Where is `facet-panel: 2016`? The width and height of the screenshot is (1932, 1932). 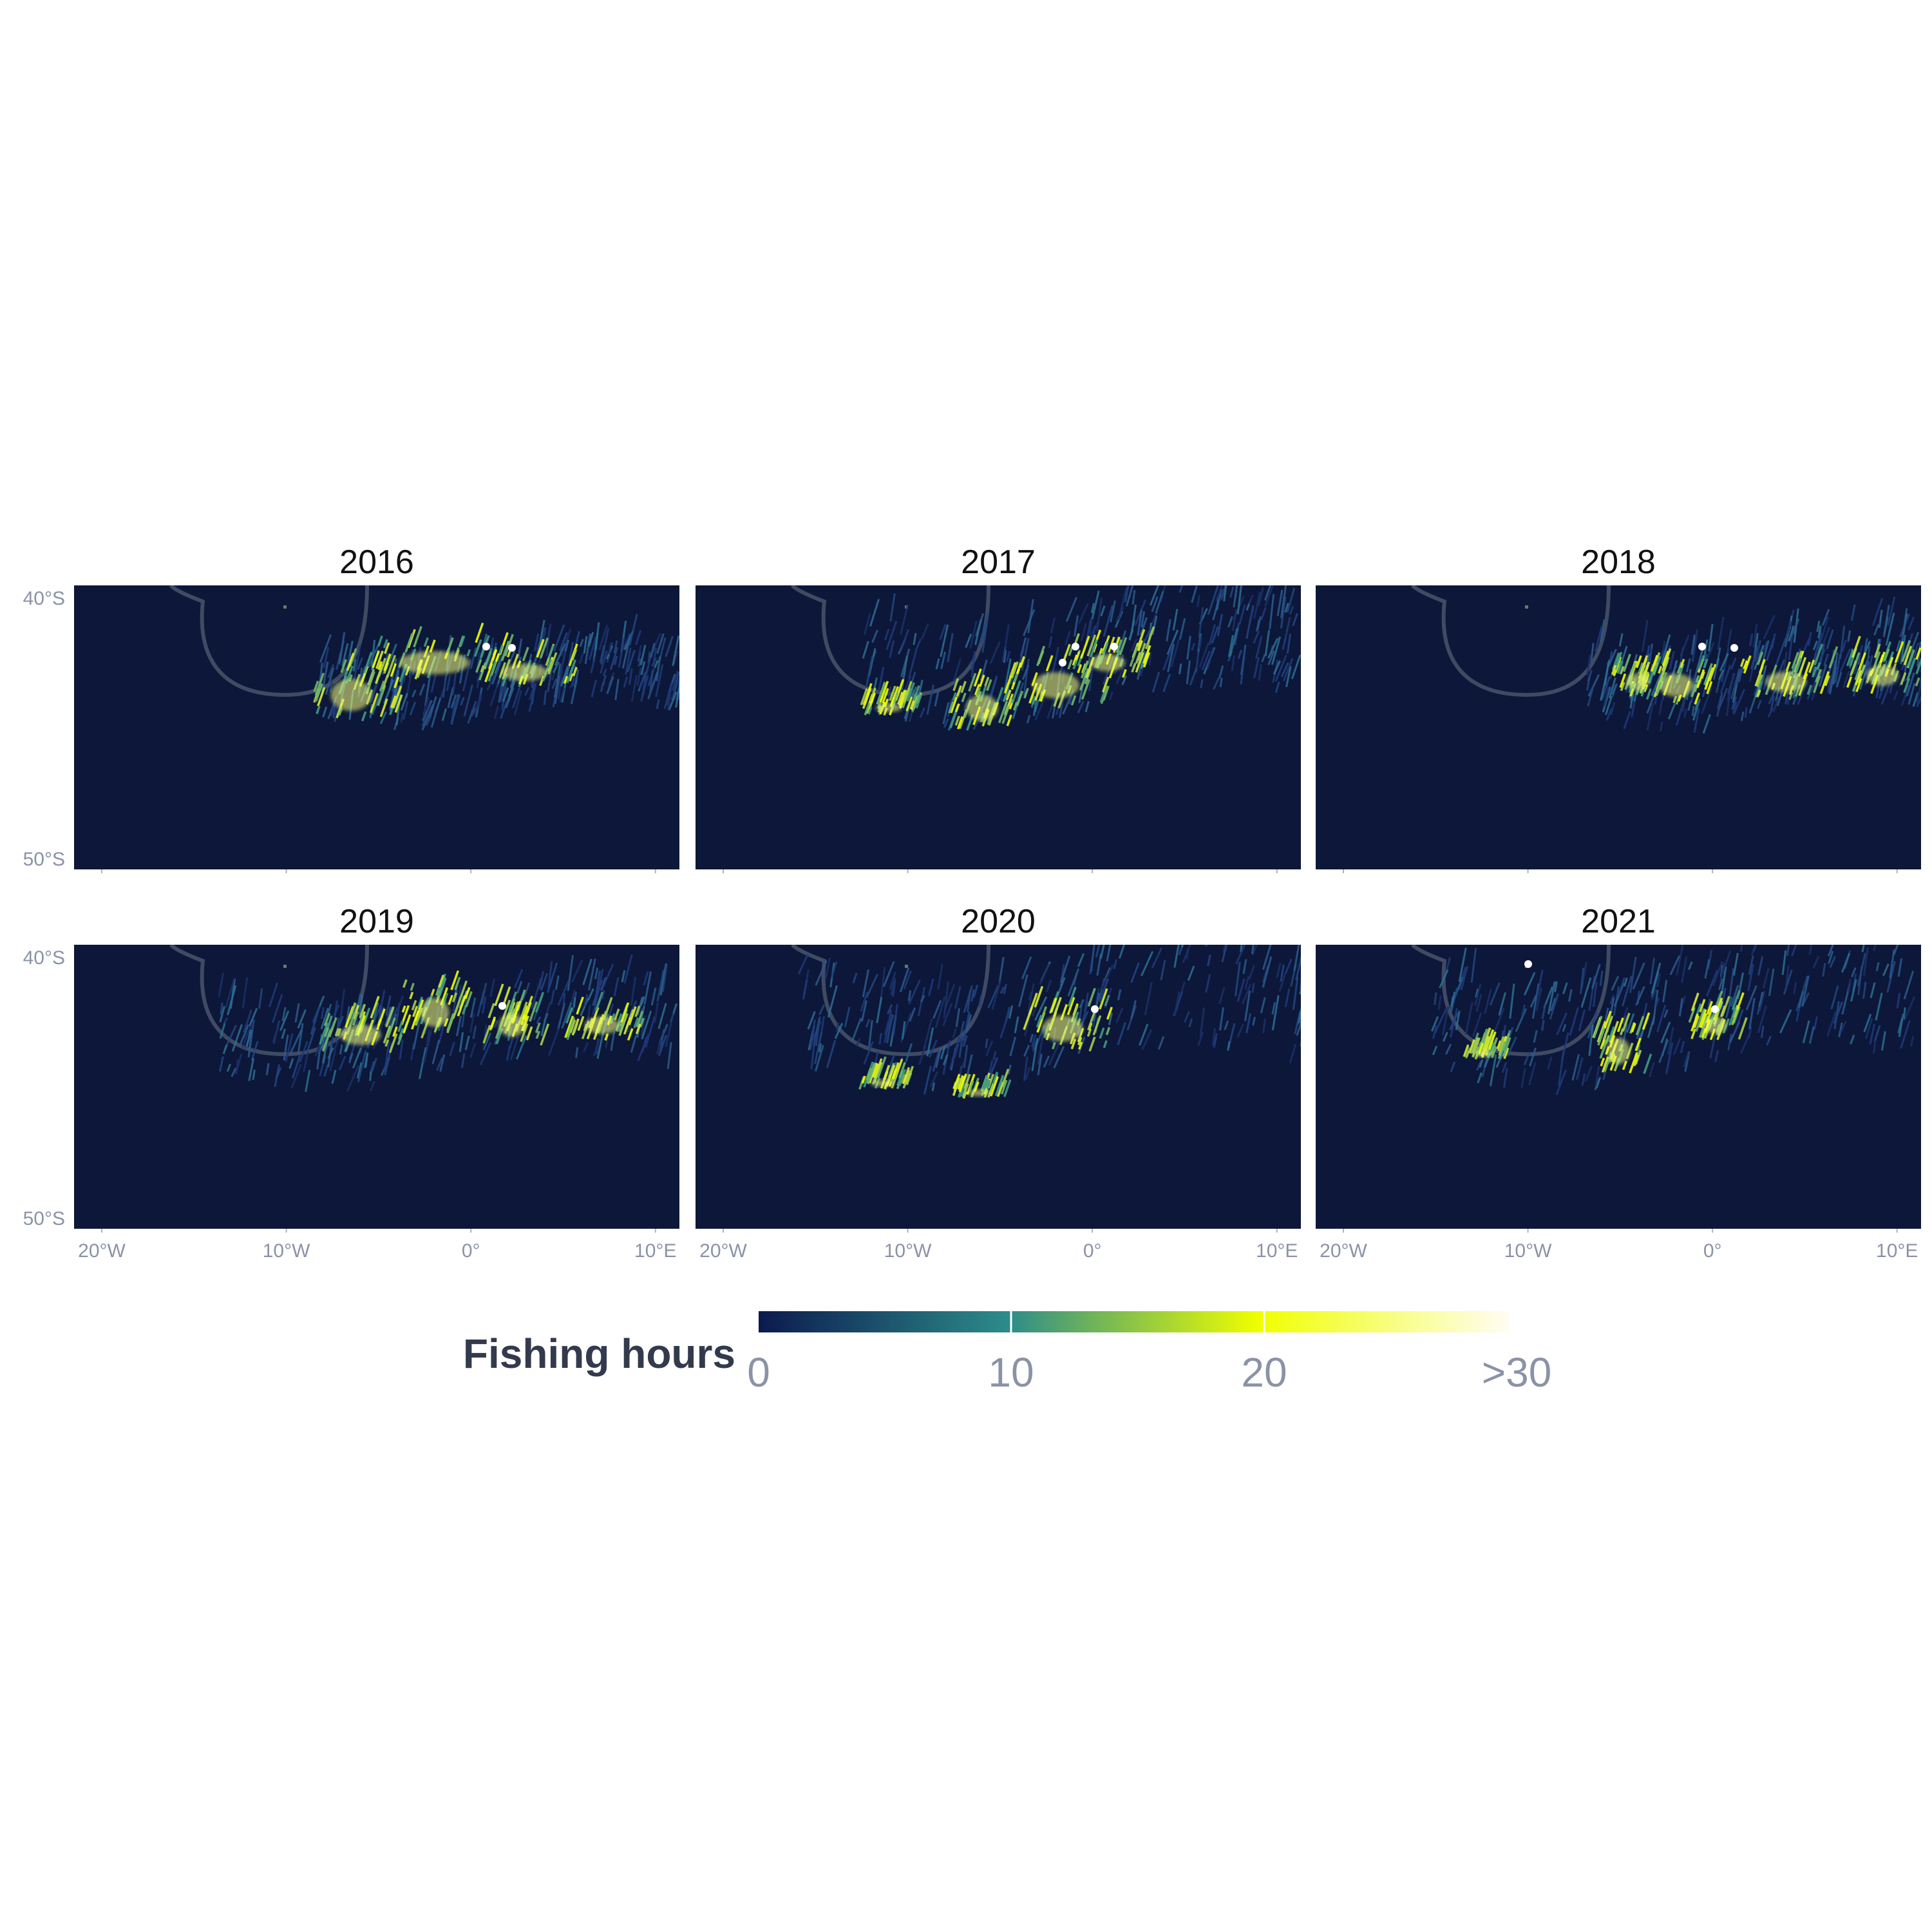
facet-panel: 2016 is located at coordinates (377, 707).